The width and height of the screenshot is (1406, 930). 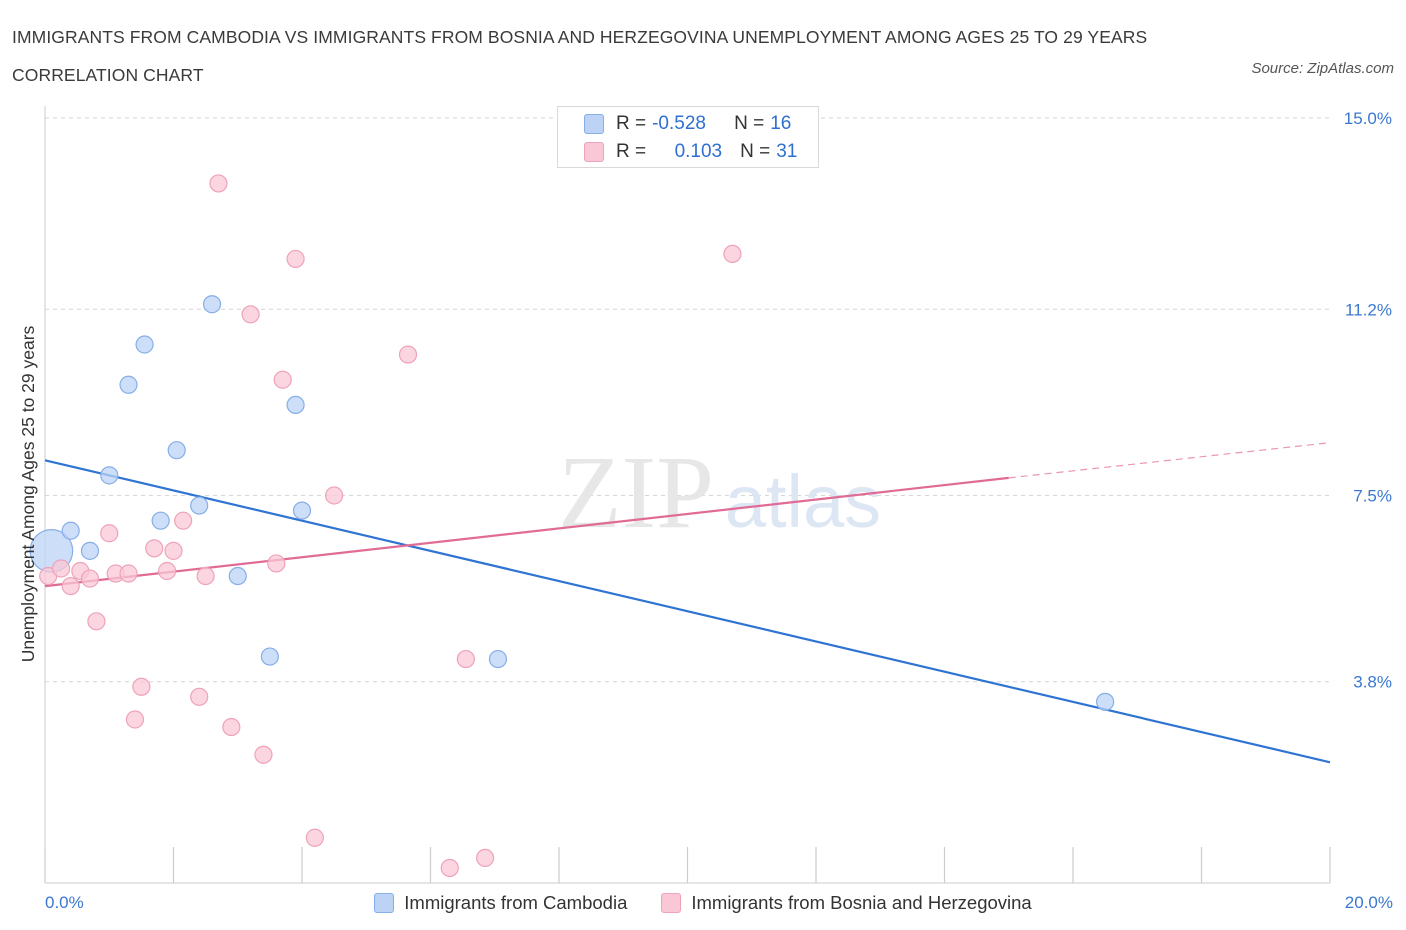 I want to click on stats-row-bosnia: R = 0.103 N = 31, so click(x=690, y=152).